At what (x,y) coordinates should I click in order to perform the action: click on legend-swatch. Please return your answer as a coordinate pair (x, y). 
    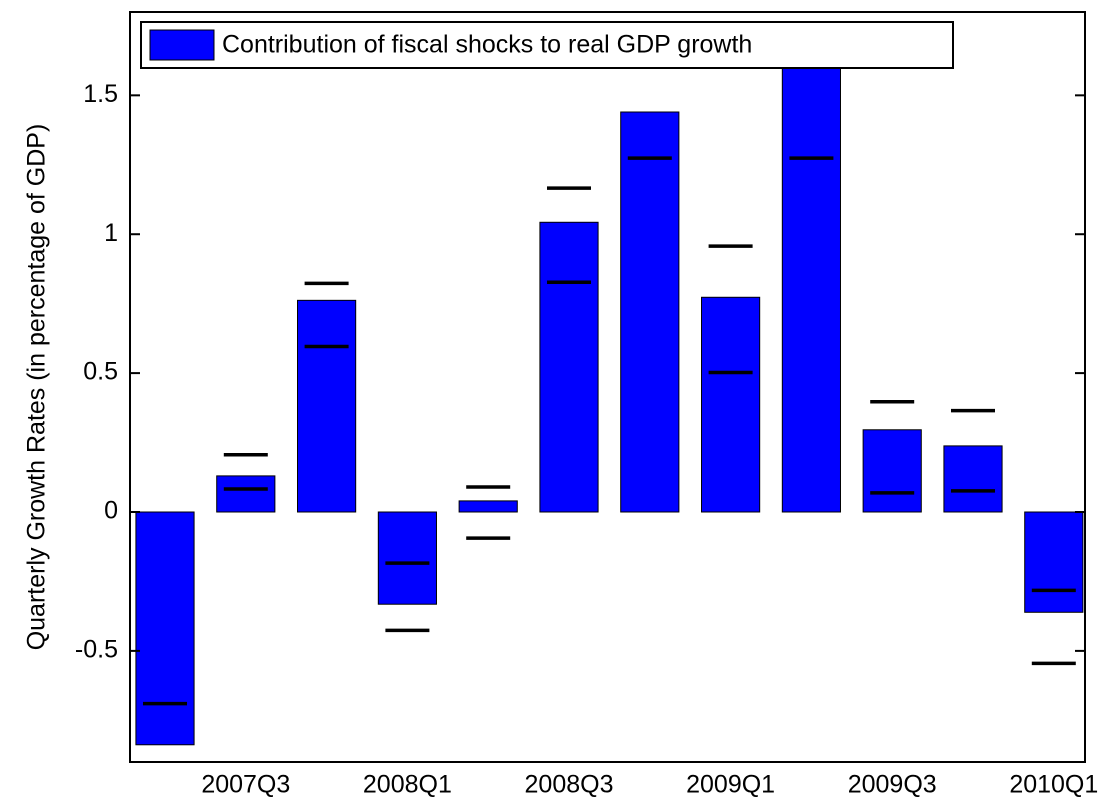
    Looking at the image, I should click on (182, 45).